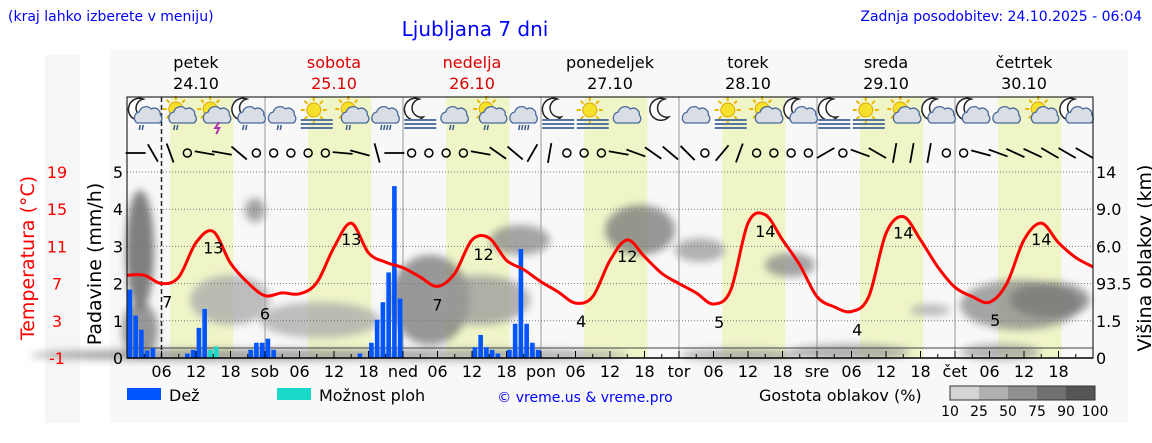 The height and width of the screenshot is (443, 1152). Describe the element at coordinates (1024, 83) in the screenshot. I see `day-date: 30.10` at that location.